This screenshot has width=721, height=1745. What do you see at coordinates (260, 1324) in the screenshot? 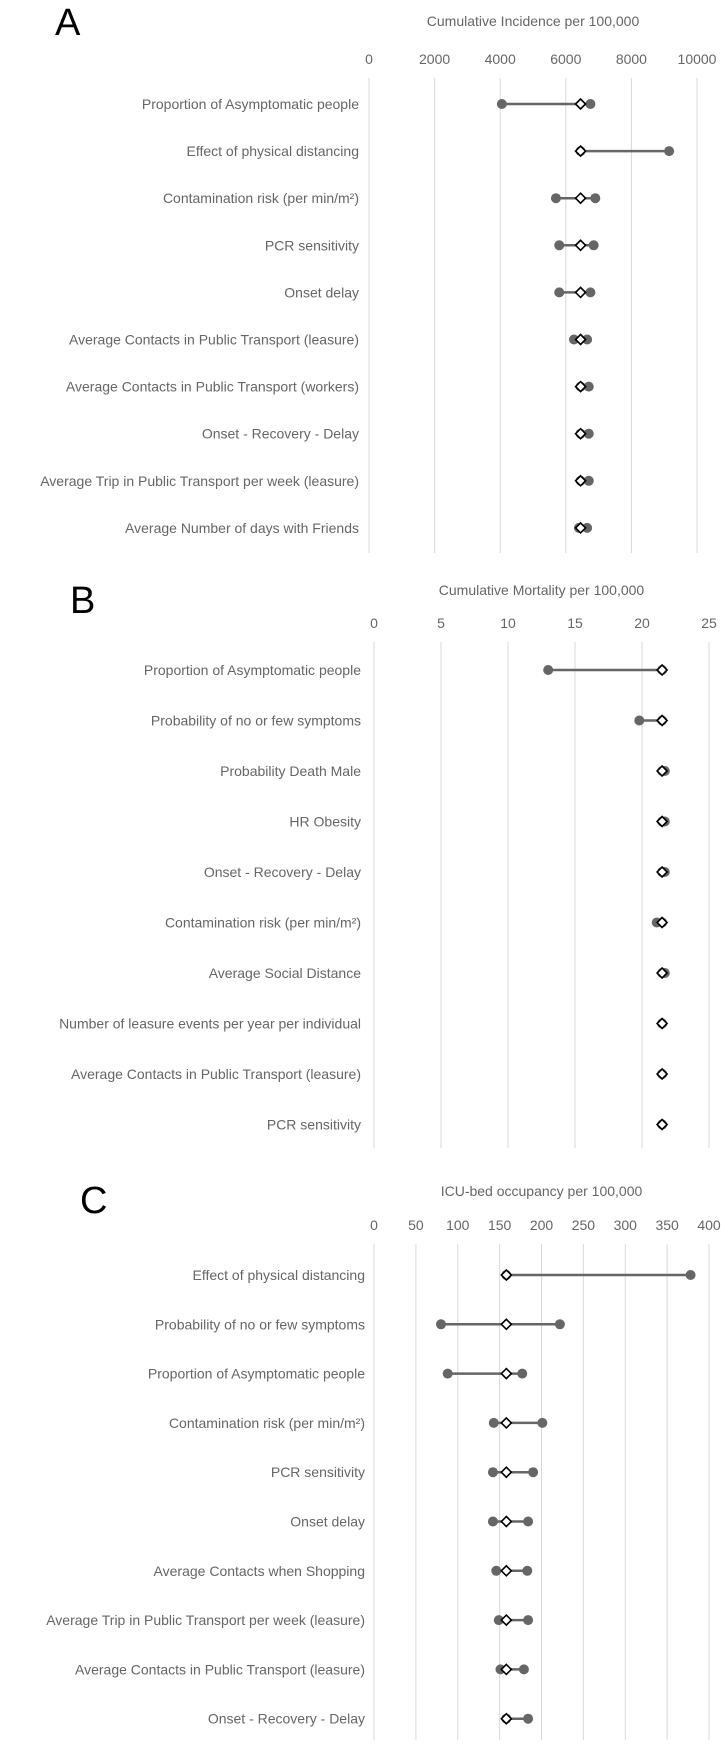
I see `category-label: Probability of no or few symptoms` at bounding box center [260, 1324].